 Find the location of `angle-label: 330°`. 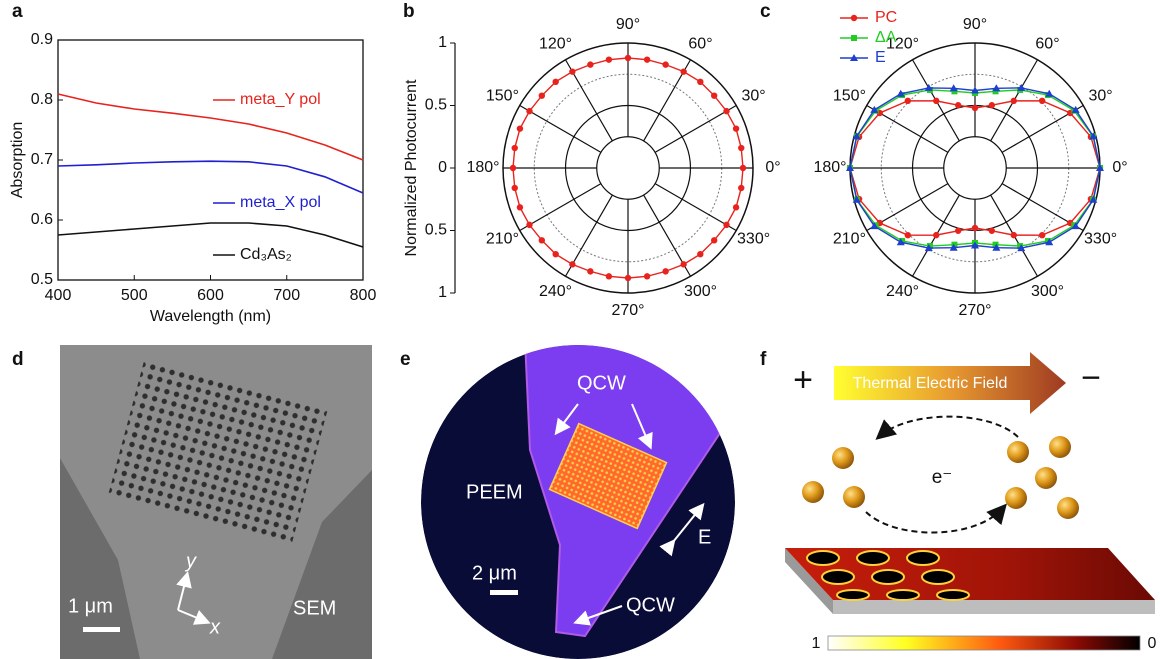

angle-label: 330° is located at coordinates (753, 239).